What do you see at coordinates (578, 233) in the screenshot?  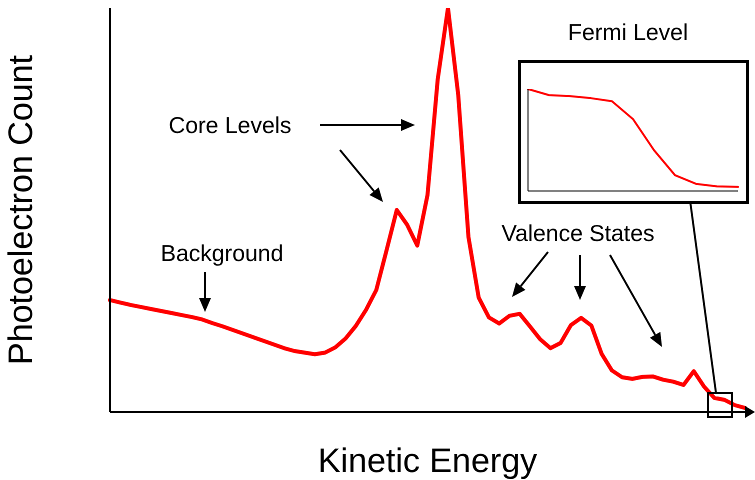 I see `annotation: Valence States` at bounding box center [578, 233].